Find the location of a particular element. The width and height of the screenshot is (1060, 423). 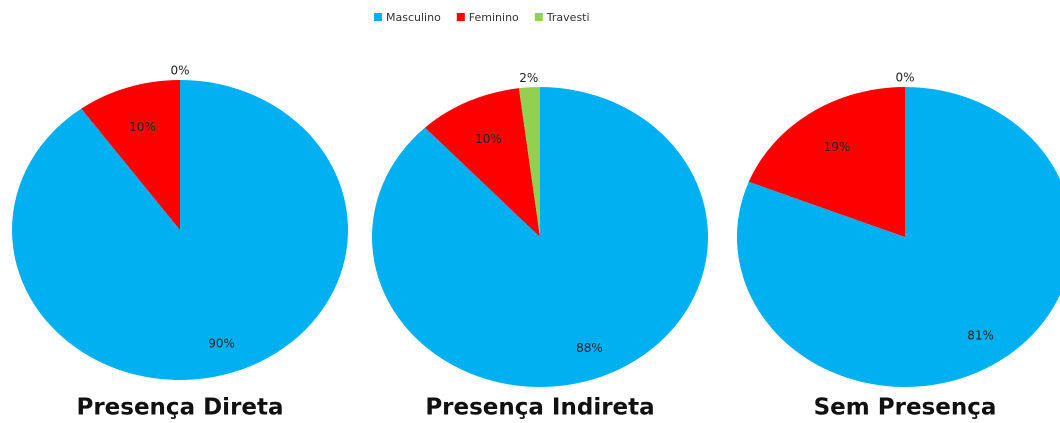

chart-title: Presença Indireta is located at coordinates (539, 408).